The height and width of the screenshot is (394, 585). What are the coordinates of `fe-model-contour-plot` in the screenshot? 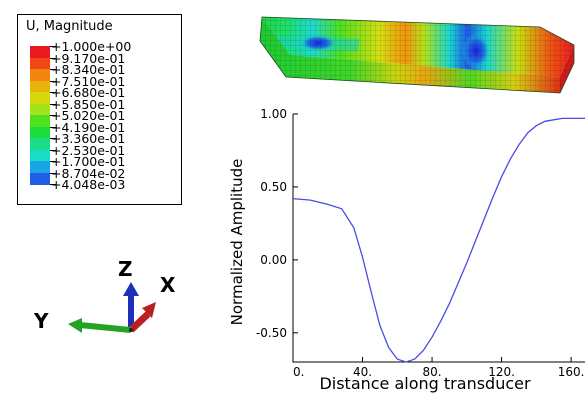 It's located at (412, 55).